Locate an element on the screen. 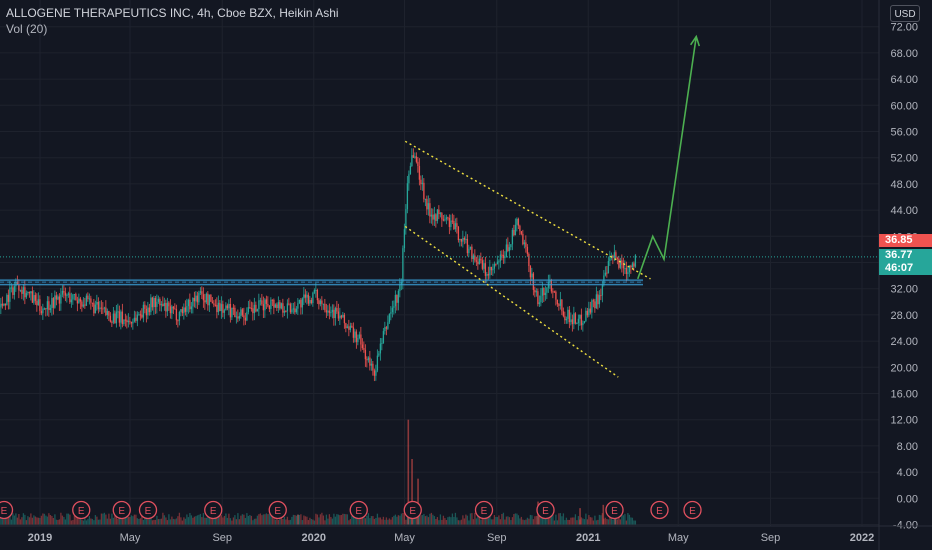  time-tick-label: Sep is located at coordinates (497, 538).